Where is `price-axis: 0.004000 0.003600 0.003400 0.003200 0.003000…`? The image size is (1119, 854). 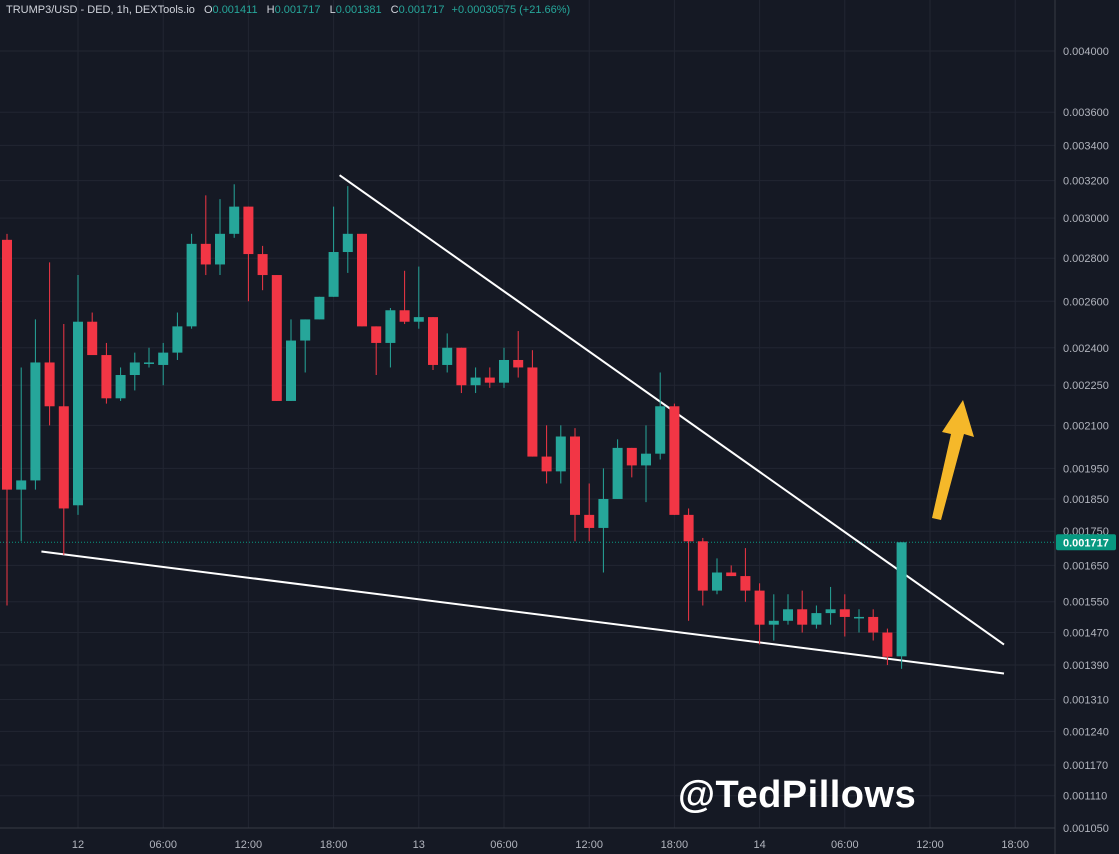
price-axis: 0.004000 0.003600 0.003400 0.003200 0.003000… is located at coordinates (1085, 427).